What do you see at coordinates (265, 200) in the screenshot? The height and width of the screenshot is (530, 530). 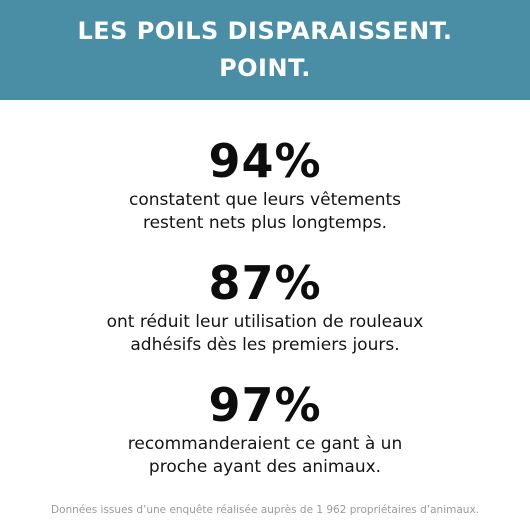 I see `stat-description-line: constatent que leurs vêtements` at bounding box center [265, 200].